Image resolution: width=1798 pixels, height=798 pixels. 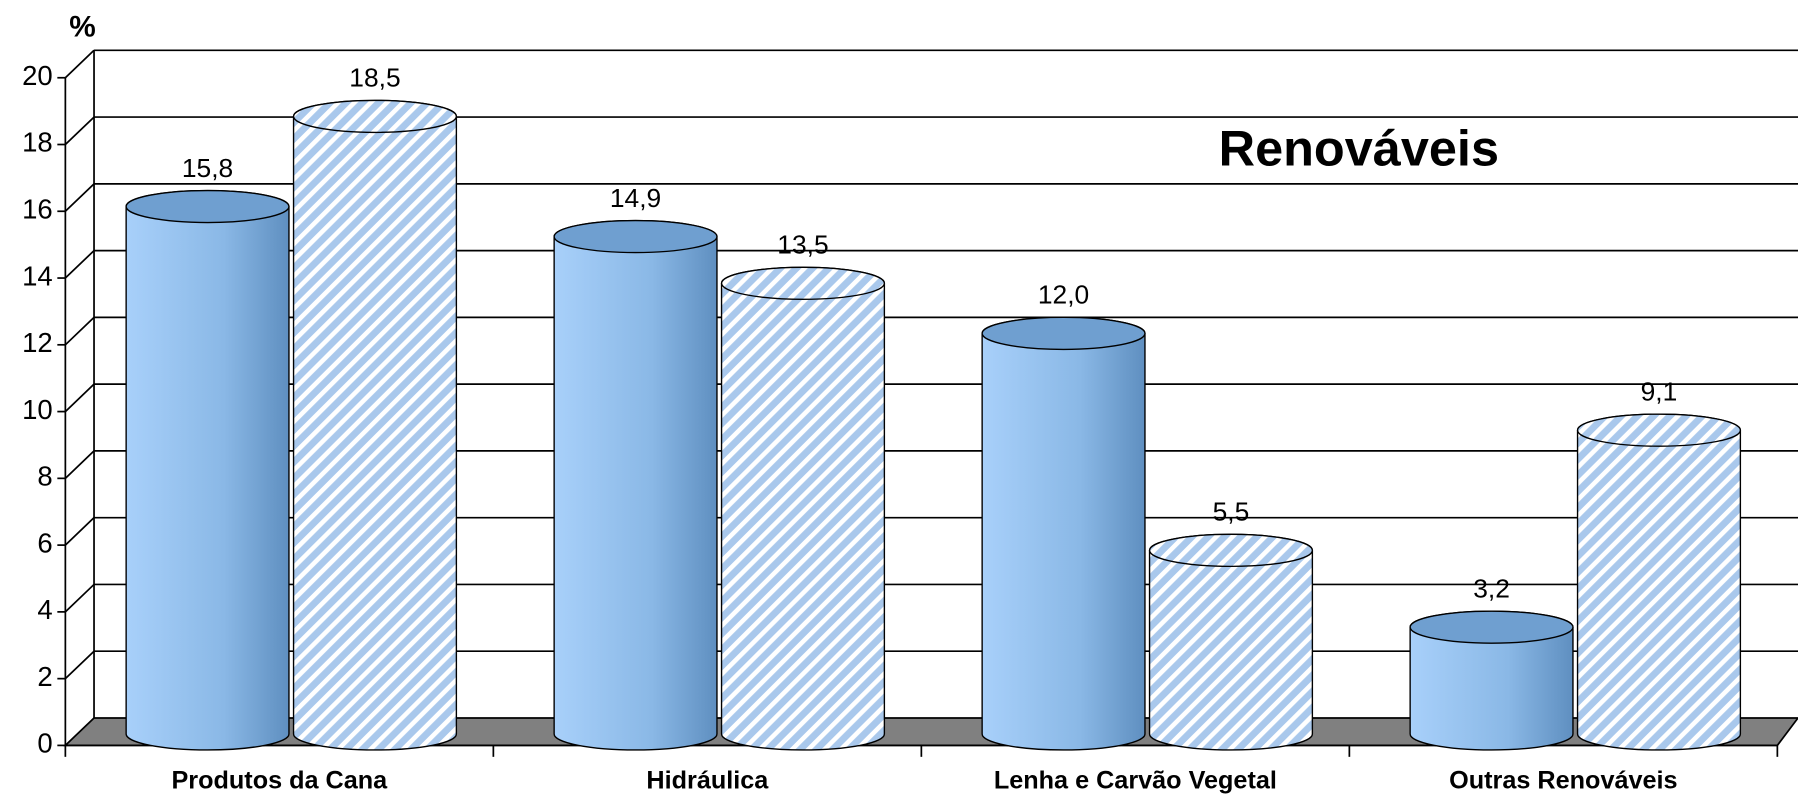 I want to click on data-label: 5,5, so click(x=1231, y=512).